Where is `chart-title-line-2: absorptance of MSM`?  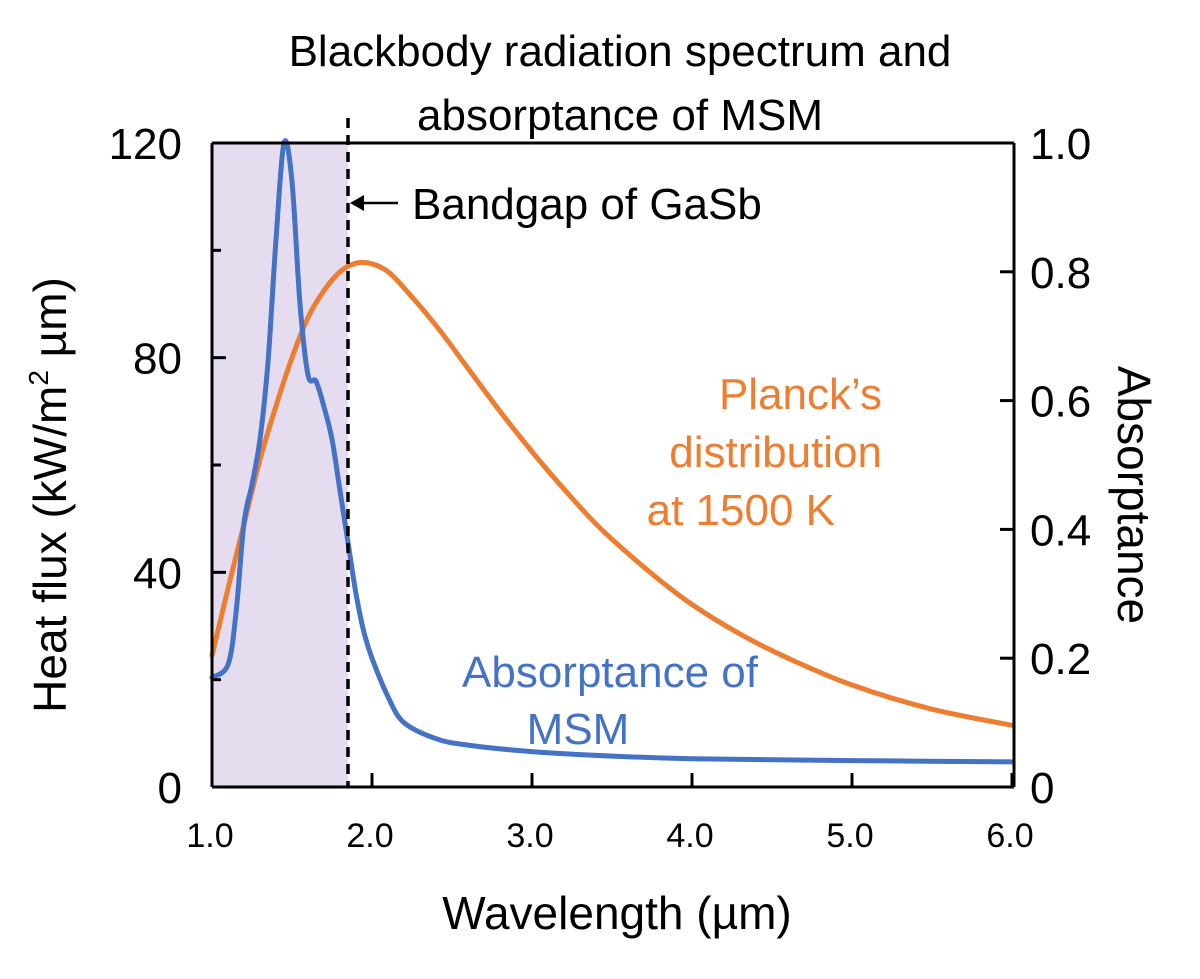
chart-title-line-2: absorptance of MSM is located at coordinates (620, 115).